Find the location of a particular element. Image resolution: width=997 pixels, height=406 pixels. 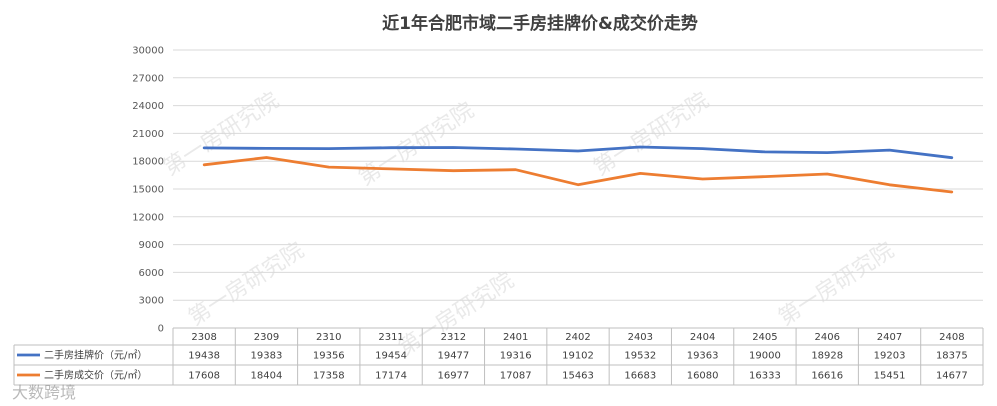

x-tick-label-11: 2407 is located at coordinates (889, 337).